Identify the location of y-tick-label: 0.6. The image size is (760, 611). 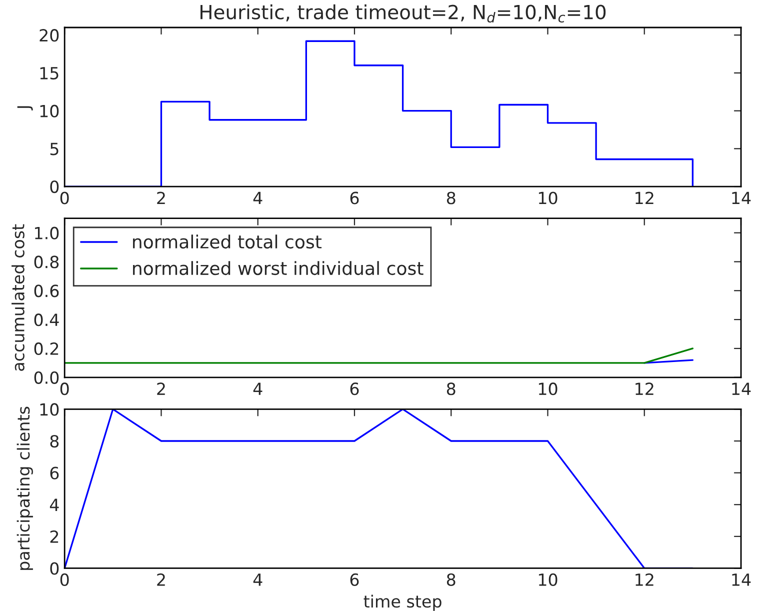
(46, 291).